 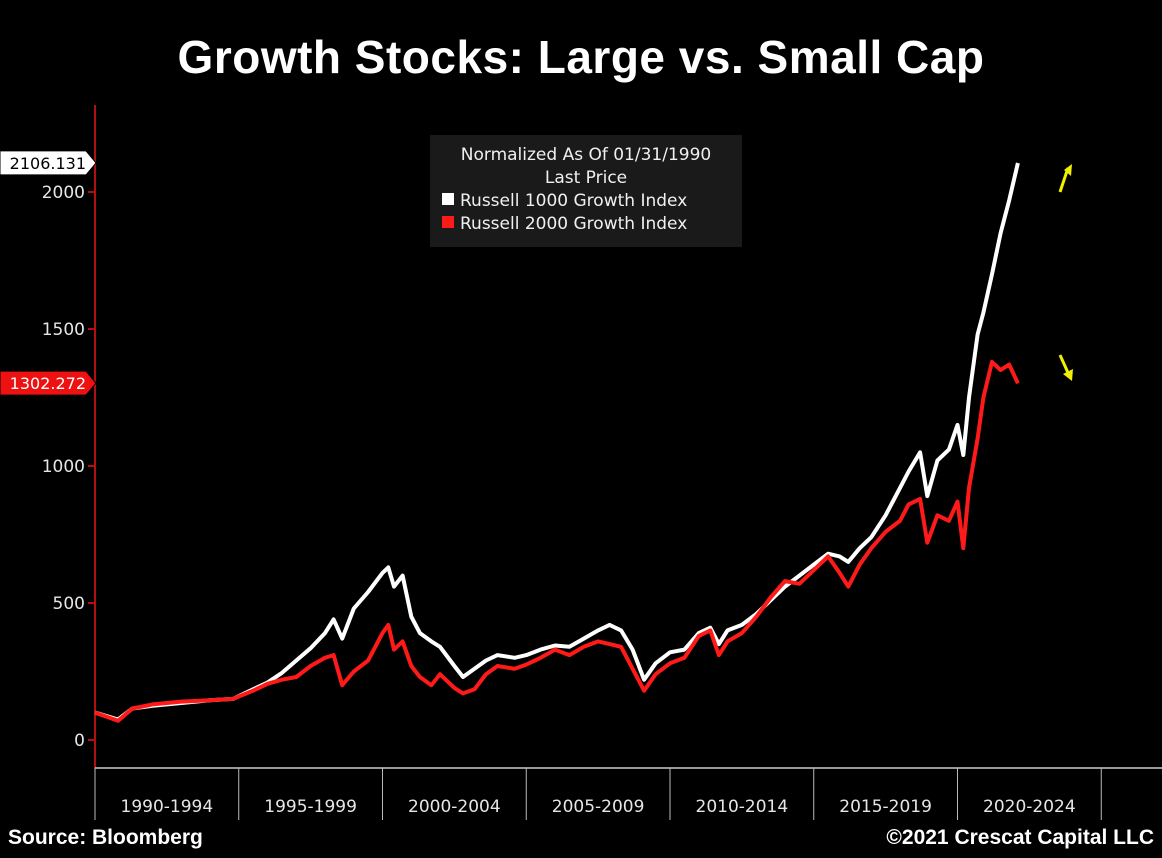 What do you see at coordinates (1065, 367) in the screenshot?
I see `down-arrow-icon` at bounding box center [1065, 367].